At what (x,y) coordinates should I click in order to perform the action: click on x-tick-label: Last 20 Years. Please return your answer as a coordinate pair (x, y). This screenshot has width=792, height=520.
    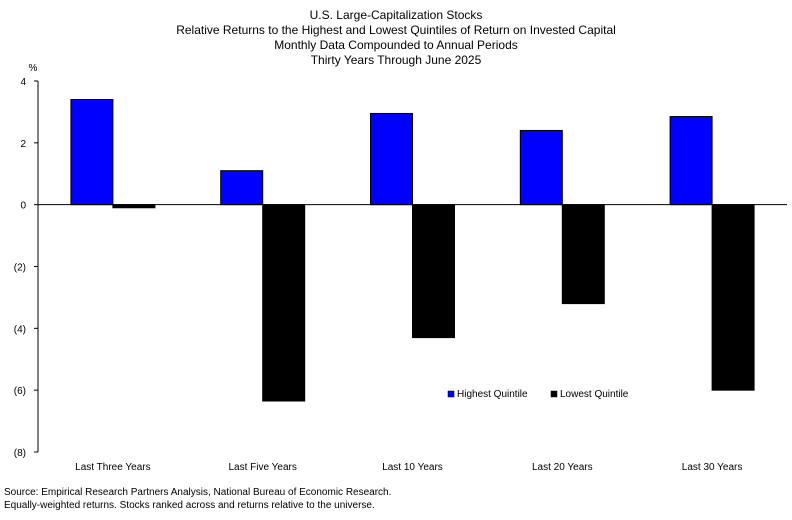
    Looking at the image, I should click on (562, 467).